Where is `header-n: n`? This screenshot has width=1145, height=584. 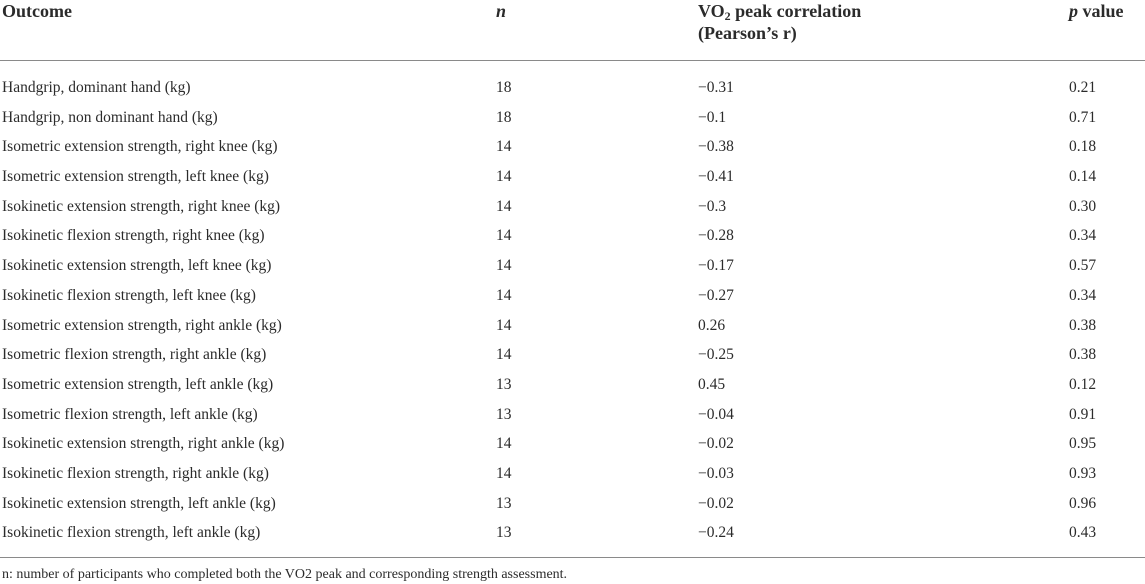 header-n: n is located at coordinates (501, 11).